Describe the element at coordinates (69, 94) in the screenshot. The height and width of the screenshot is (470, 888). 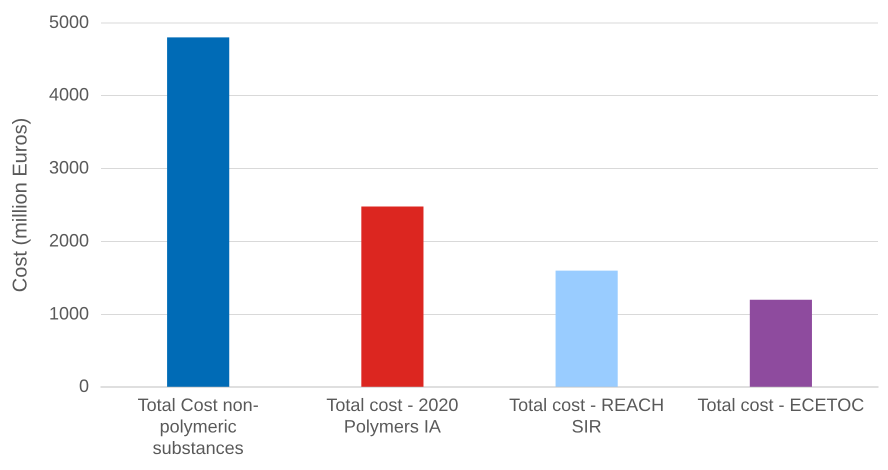
I see `y-tick-label: 4000` at that location.